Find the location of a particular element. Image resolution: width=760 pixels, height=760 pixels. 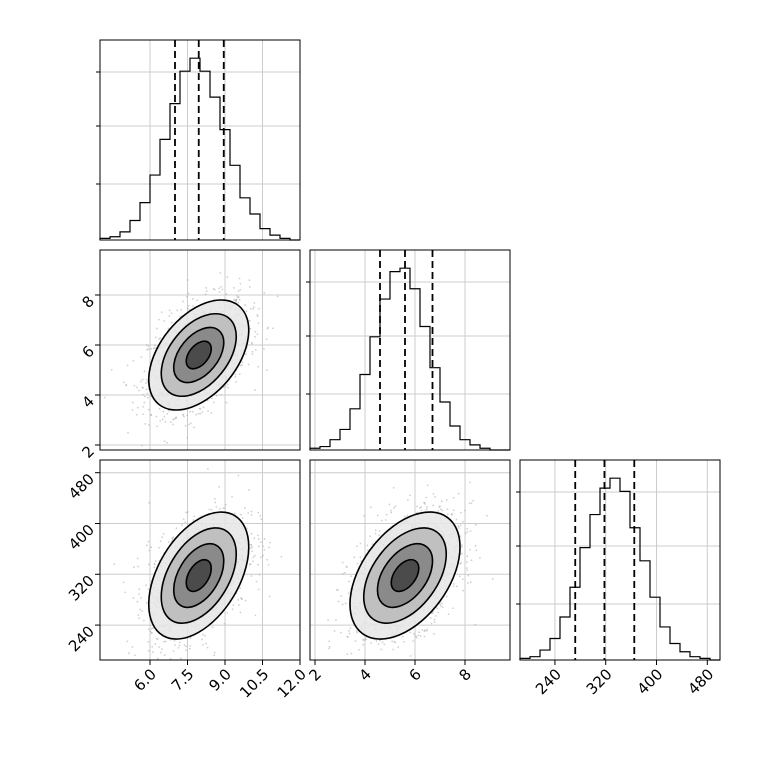

x-tick-label-1-0: 2 is located at coordinates (315, 674).